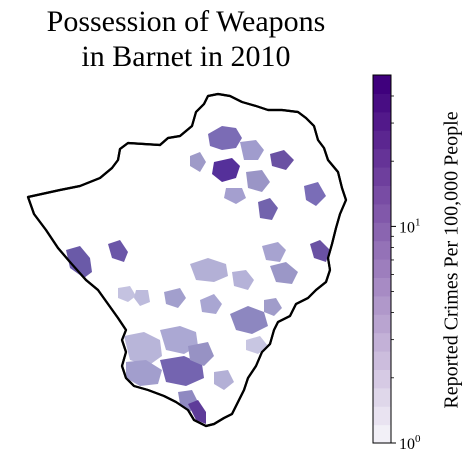  I want to click on colorbar: 10⁰ 10¹, so click(396, 263).